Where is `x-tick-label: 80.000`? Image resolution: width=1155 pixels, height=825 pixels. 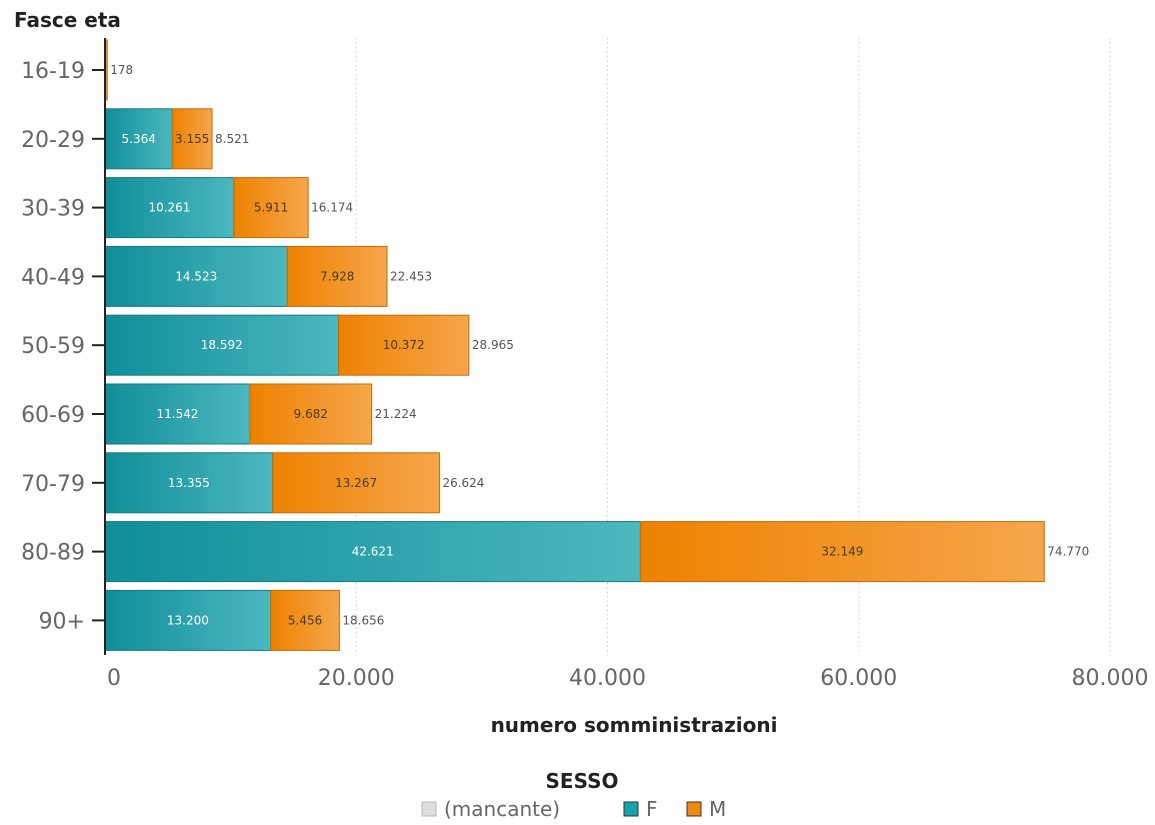
x-tick-label: 80.000 is located at coordinates (1110, 678).